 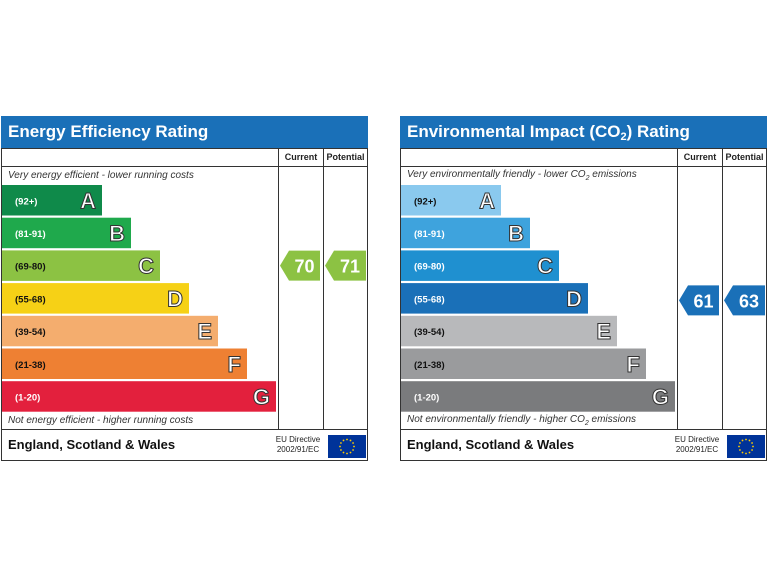 I want to click on title-end: ) Rating, so click(x=658, y=131).